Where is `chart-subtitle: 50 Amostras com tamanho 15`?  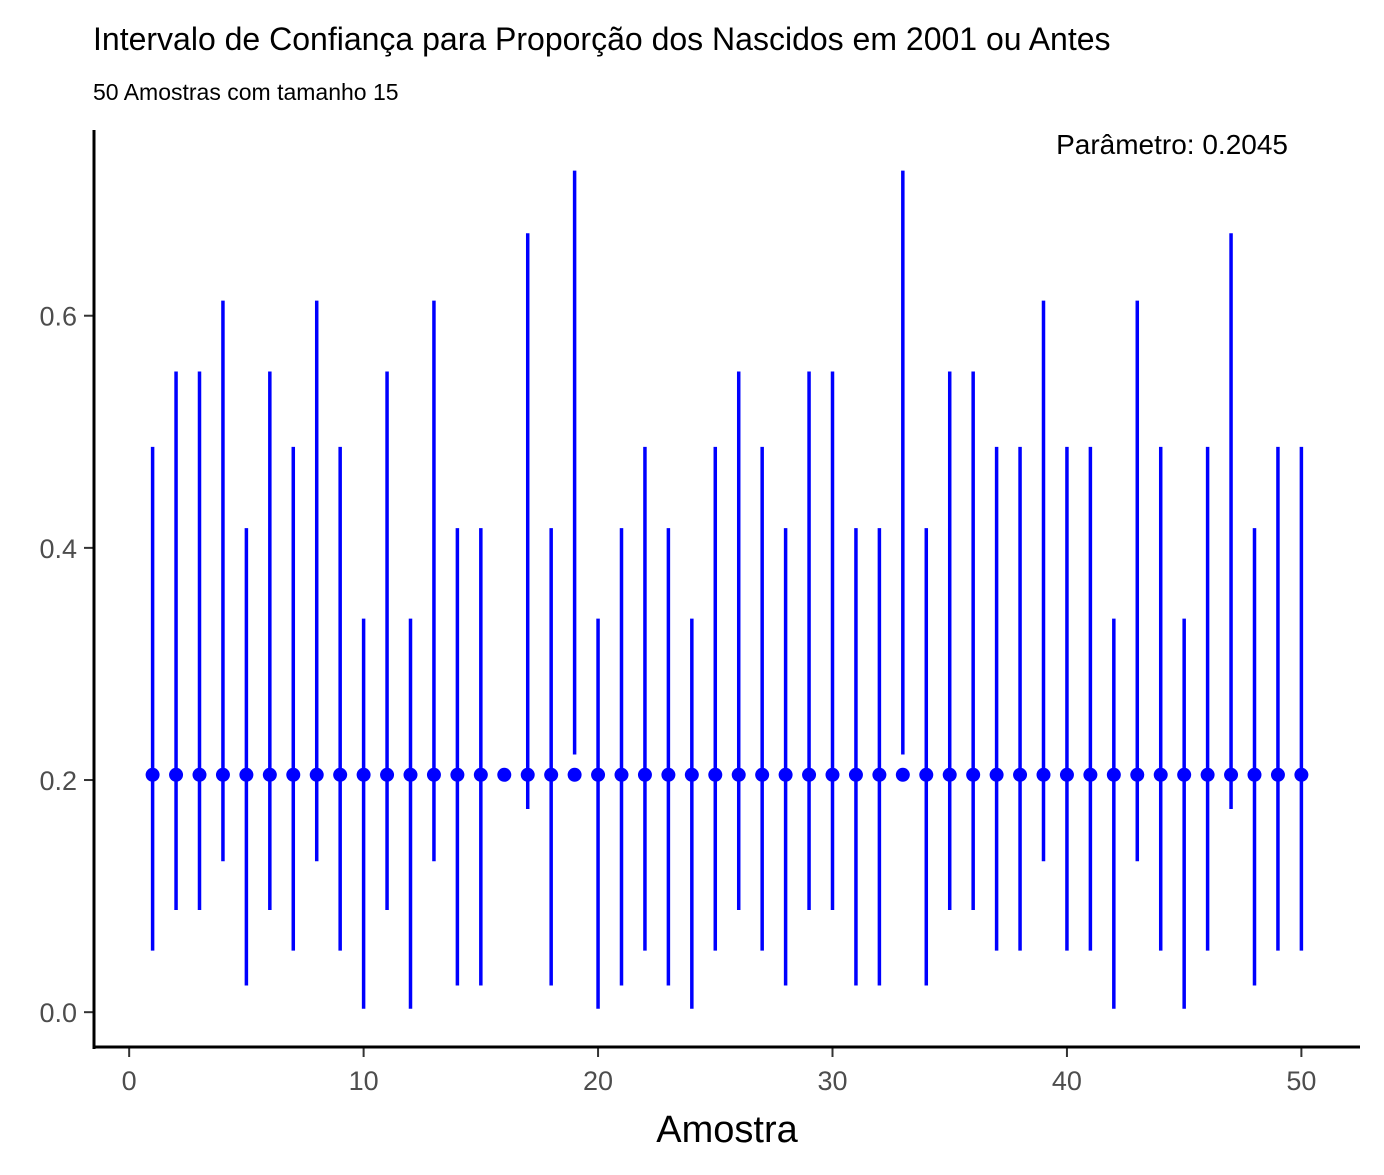 chart-subtitle: 50 Amostras com tamanho 15 is located at coordinates (246, 92).